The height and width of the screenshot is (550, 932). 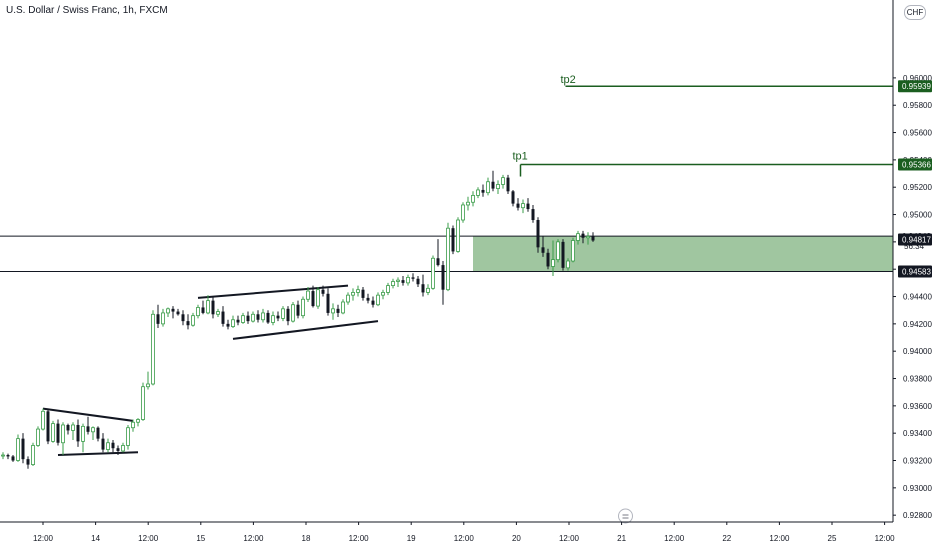 I want to click on y-tick-label: 0.93600, so click(x=917, y=406).